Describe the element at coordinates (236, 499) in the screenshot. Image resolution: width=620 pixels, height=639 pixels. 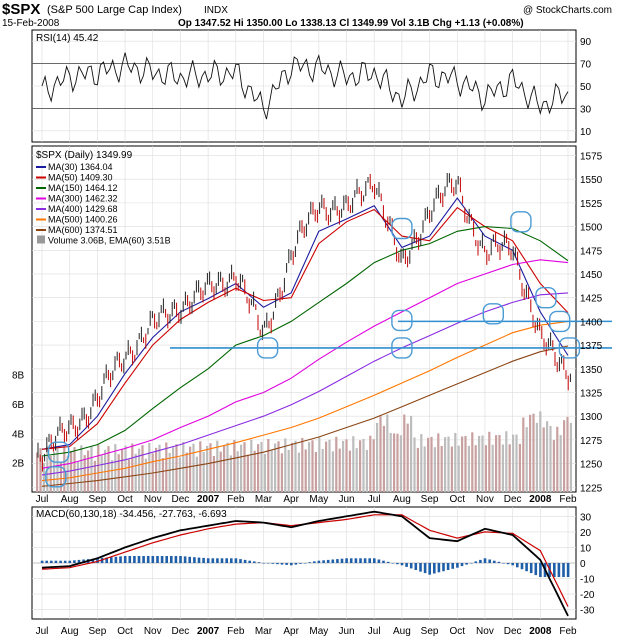
I see `month-label: Feb` at that location.